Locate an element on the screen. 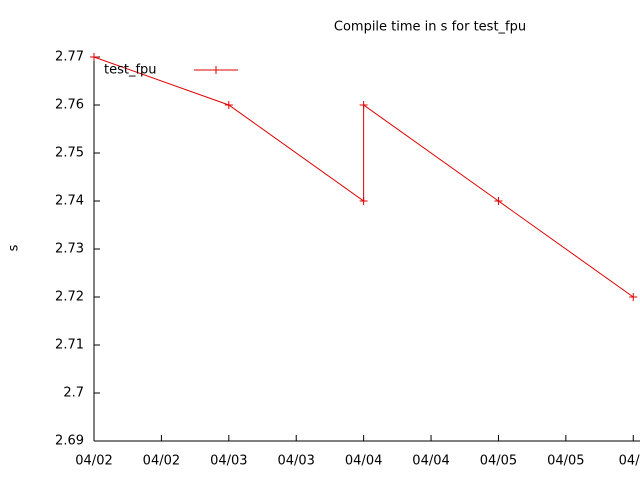 This screenshot has height=480, width=640. y-tick-label: 2.73 is located at coordinates (69, 249).